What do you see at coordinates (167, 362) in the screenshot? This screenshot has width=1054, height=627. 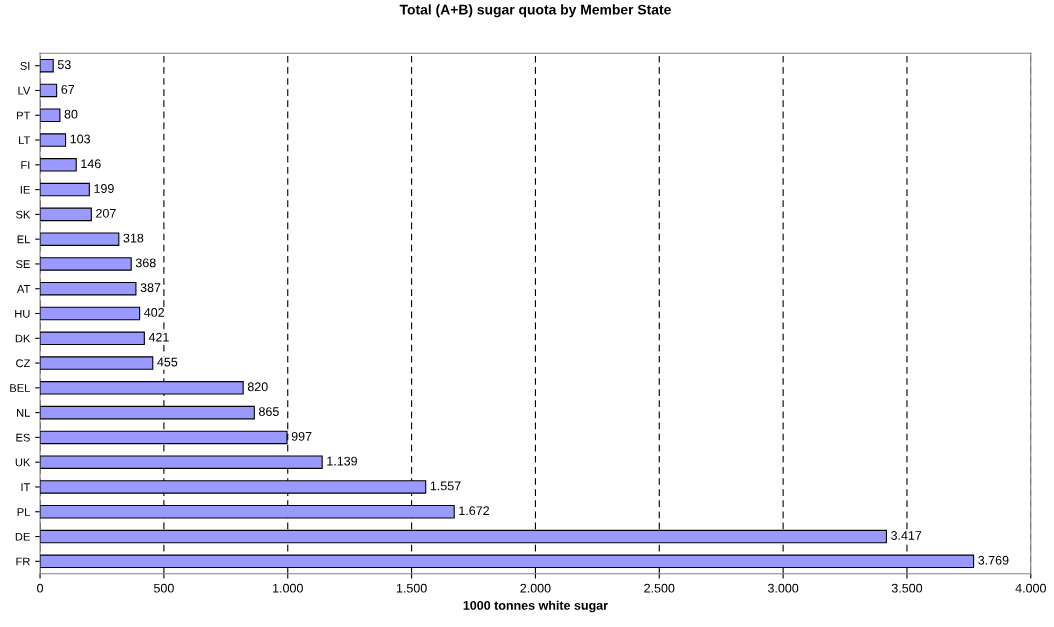 I see `data-label: 455` at bounding box center [167, 362].